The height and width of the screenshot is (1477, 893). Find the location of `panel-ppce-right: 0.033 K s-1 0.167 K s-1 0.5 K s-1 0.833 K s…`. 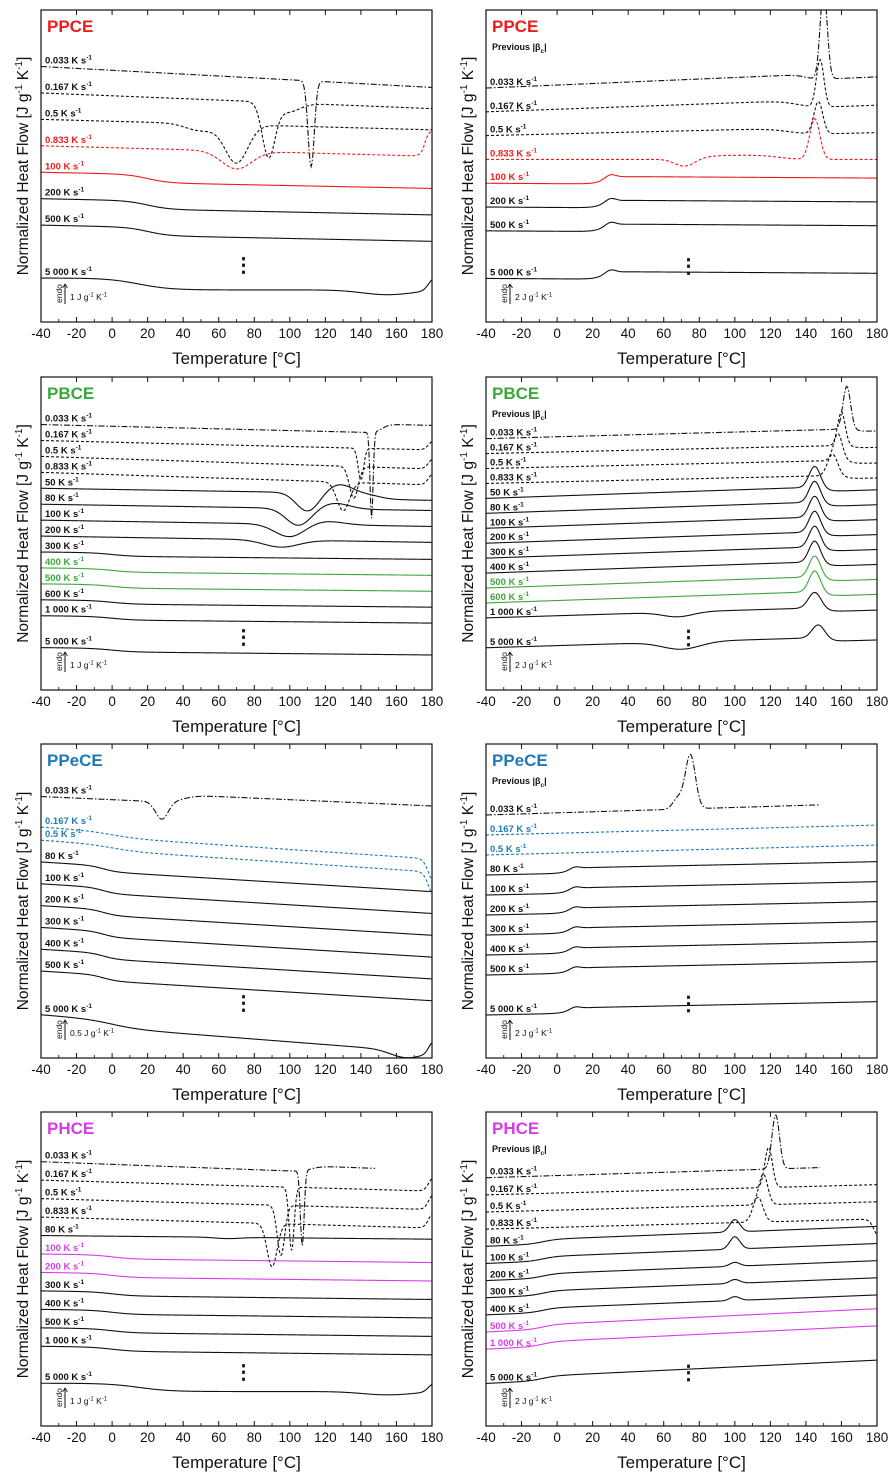

panel-ppce-right: 0.033 K s-1 0.167 K s-1 0.5 K s-1 0.833 K s… is located at coordinates (673, 188).